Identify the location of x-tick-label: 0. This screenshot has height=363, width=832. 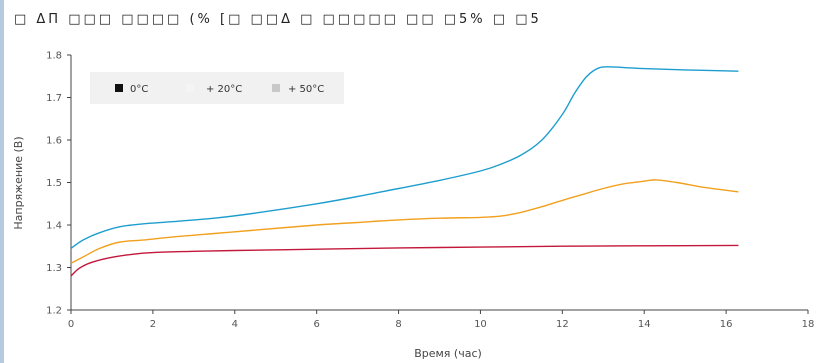
(71, 324).